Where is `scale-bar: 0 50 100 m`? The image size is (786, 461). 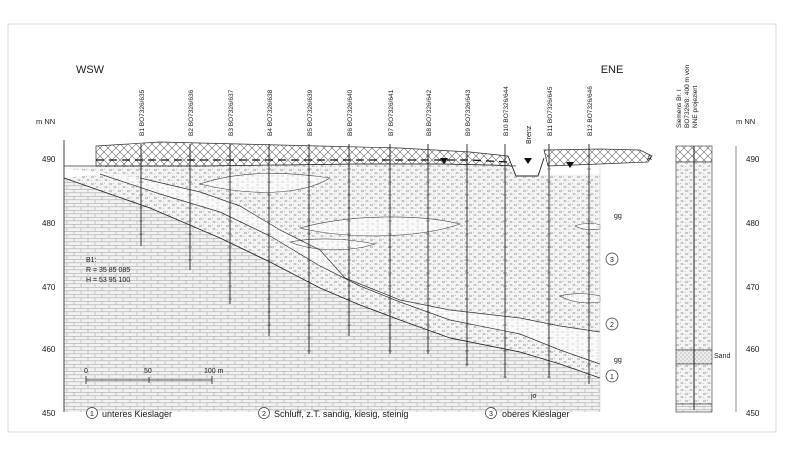
scale-bar: 0 50 100 m is located at coordinates (154, 376).